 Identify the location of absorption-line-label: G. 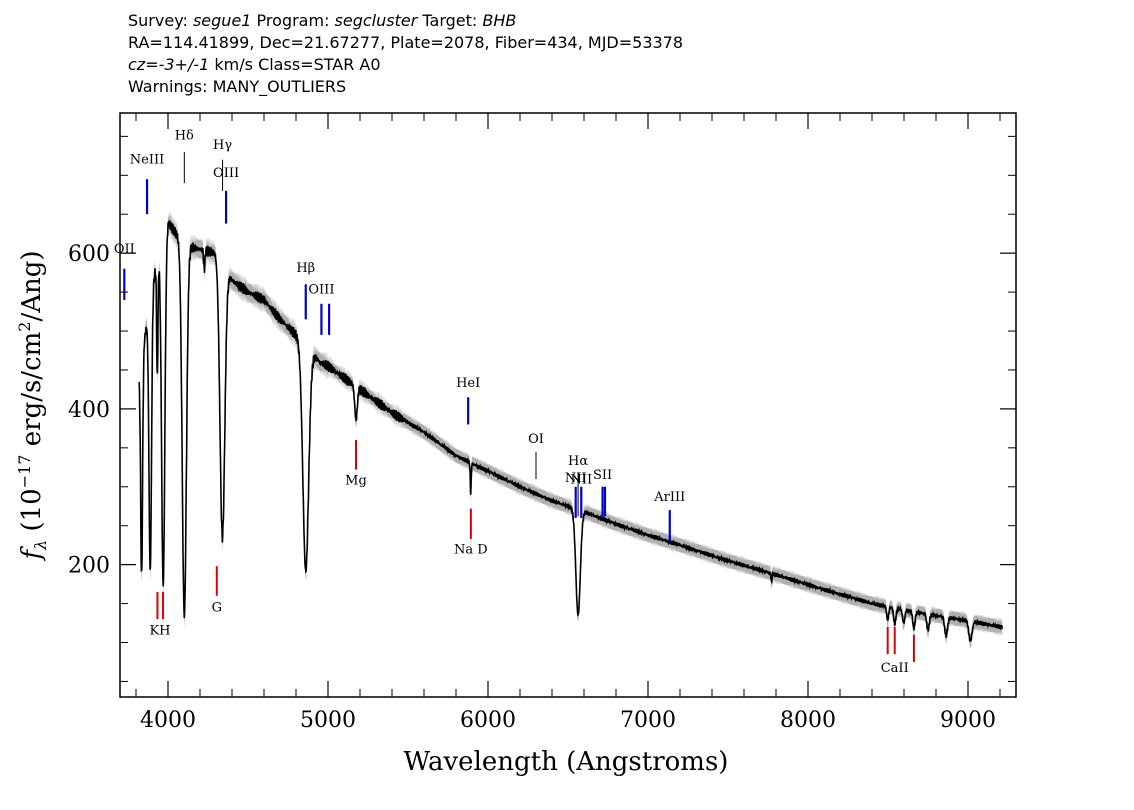
(217, 607).